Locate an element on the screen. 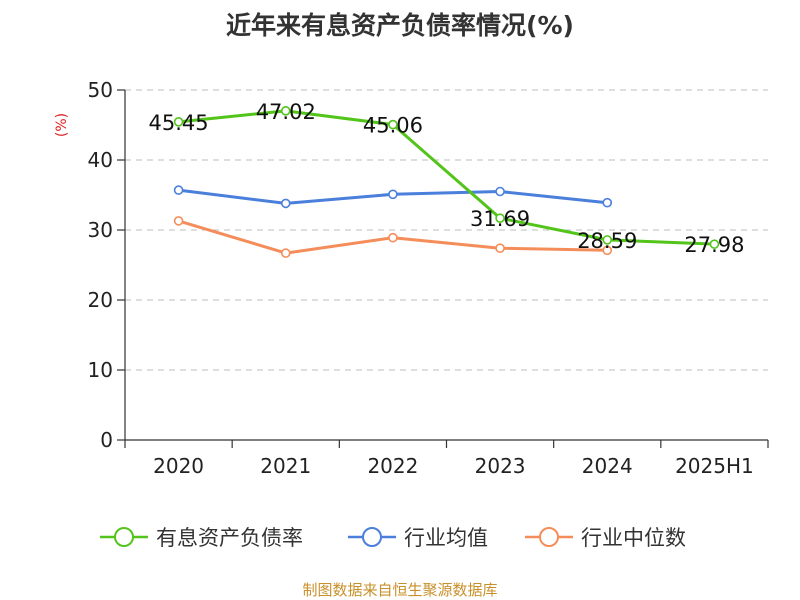  y-tick-label: 30 is located at coordinates (100, 230).